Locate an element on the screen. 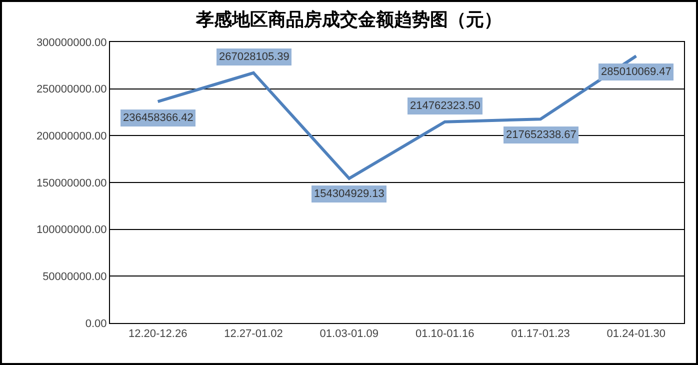 The width and height of the screenshot is (698, 365). x-tick-label: 01.03-01.09 is located at coordinates (349, 334).